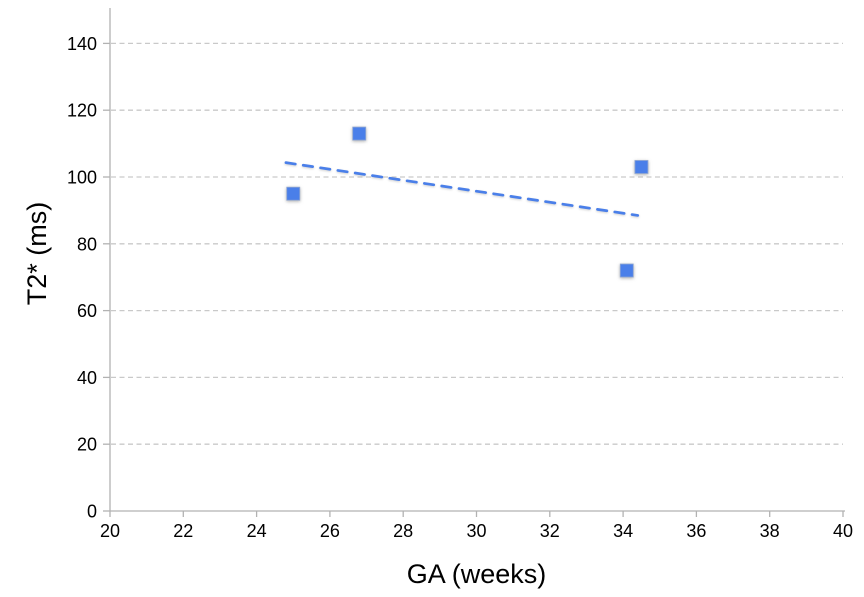 The height and width of the screenshot is (597, 864). I want to click on y-tick-label: 100, so click(82, 178).